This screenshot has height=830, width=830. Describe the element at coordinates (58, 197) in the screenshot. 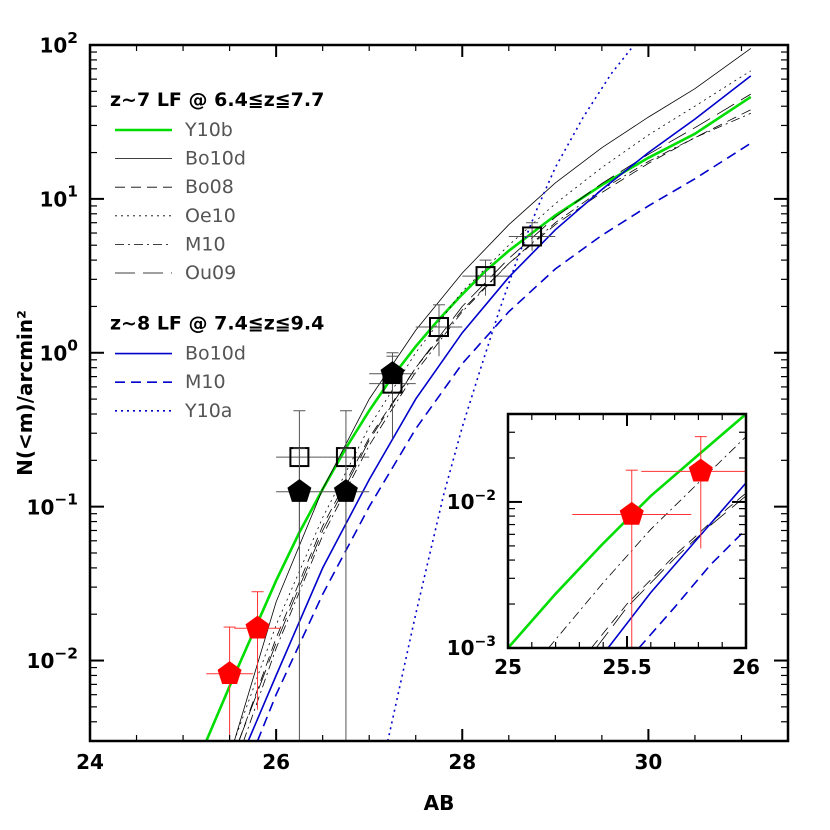

I see `y-tick-label: 10¹` at that location.